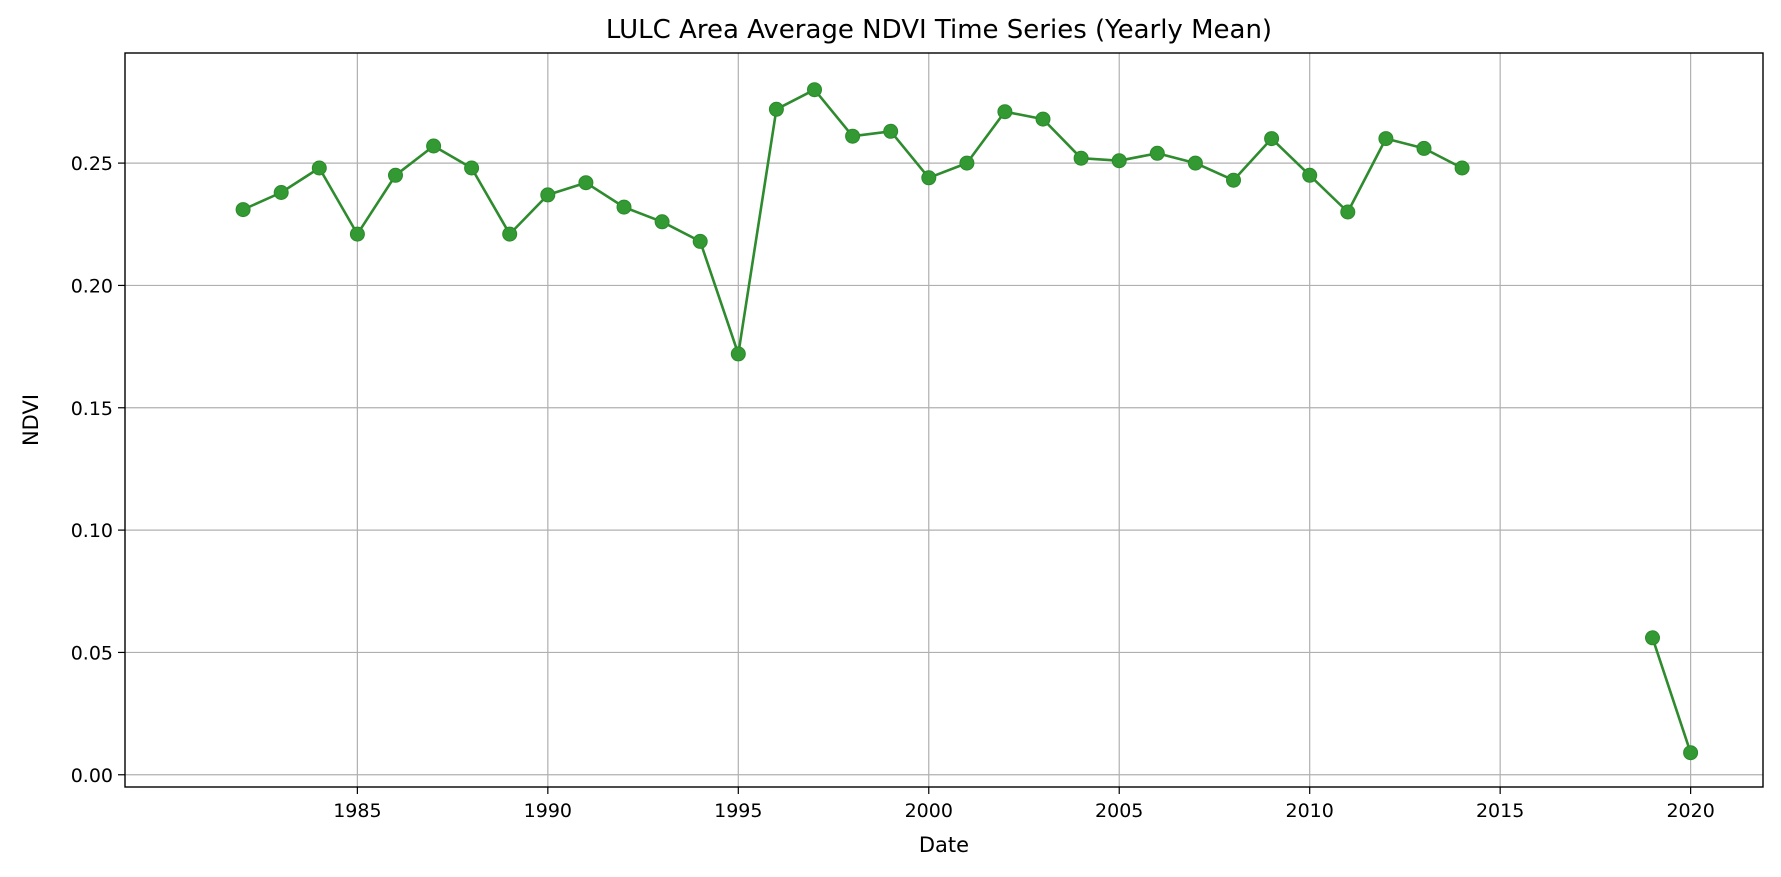 Image resolution: width=1781 pixels, height=877 pixels. Describe the element at coordinates (1500, 811) in the screenshot. I see `x-tick-label: 2015` at that location.